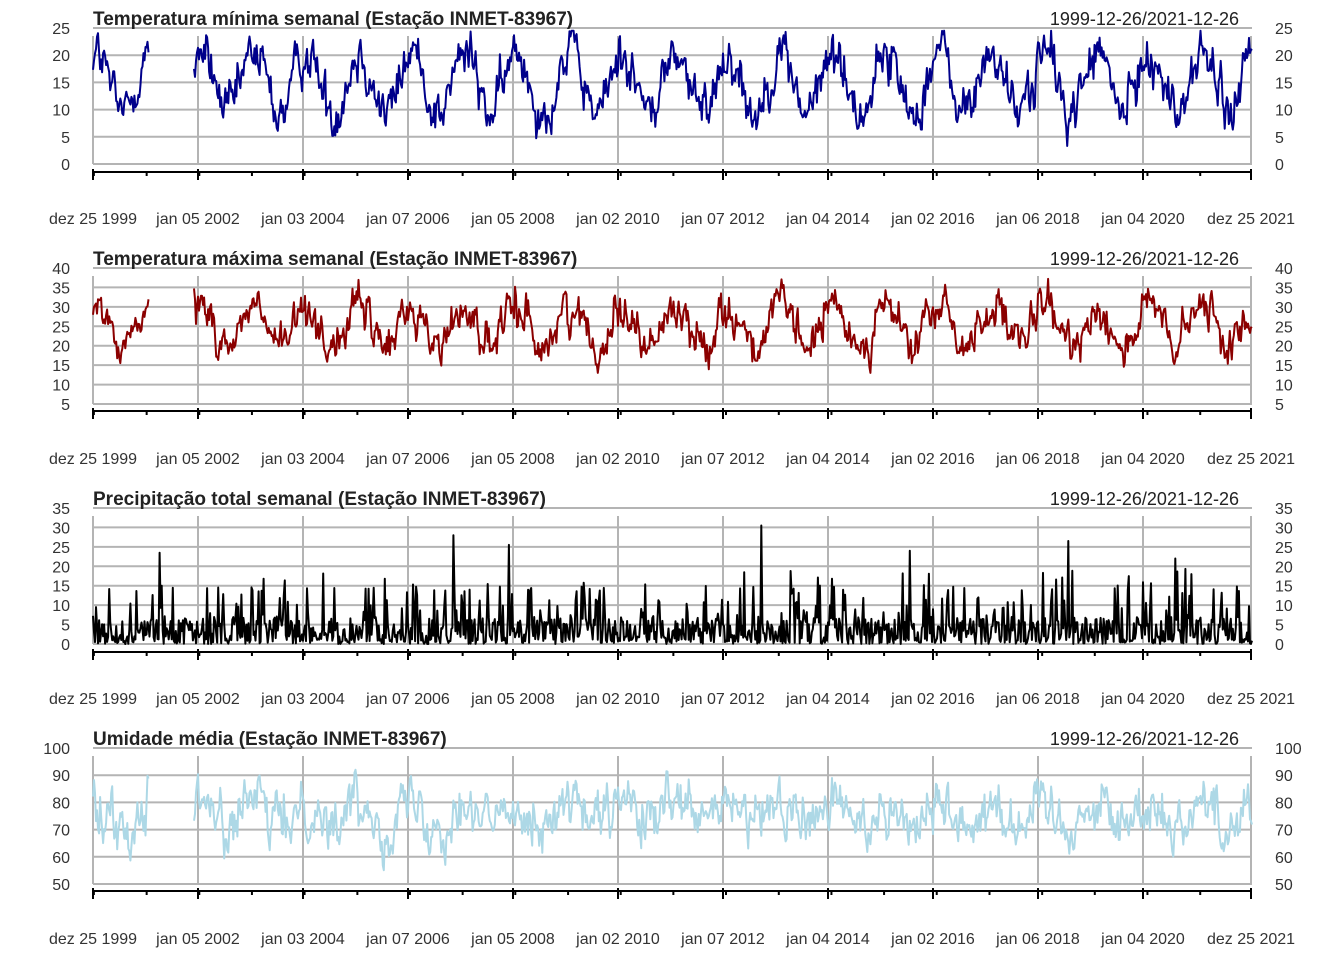  I want to click on y-tick-label-left: 80, so click(61, 803).